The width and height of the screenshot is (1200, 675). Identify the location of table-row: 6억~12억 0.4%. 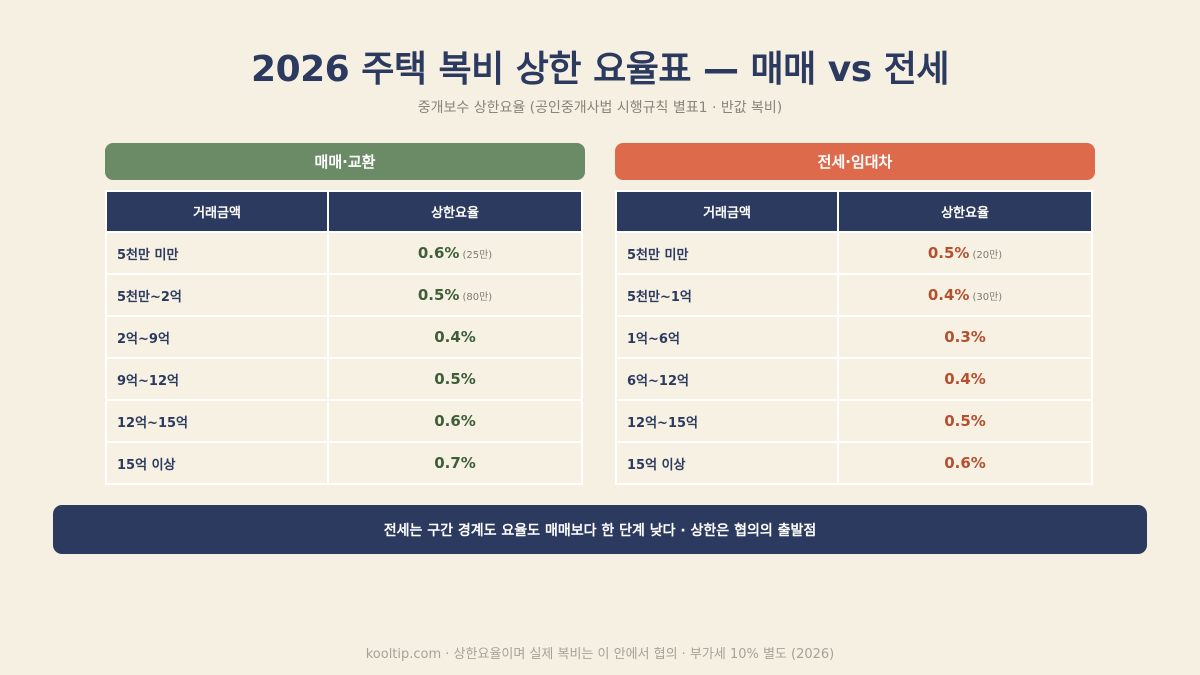
(854, 379).